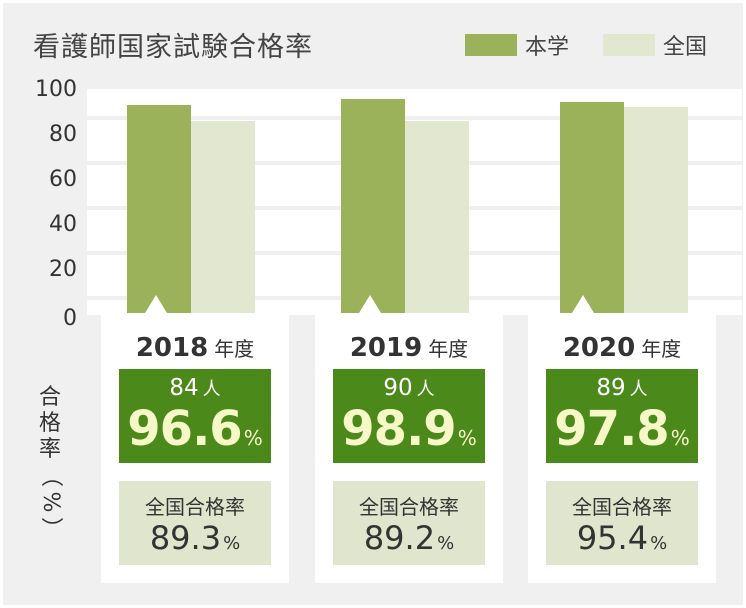 This screenshot has height=608, width=746. Describe the element at coordinates (622, 348) in the screenshot. I see `card-year: 2020 年度` at that location.